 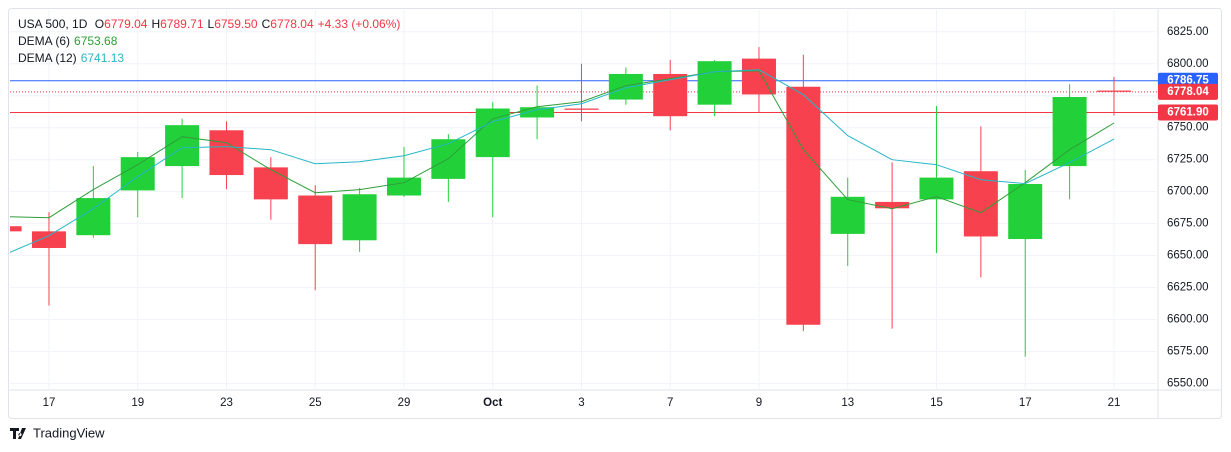 I want to click on y-tick-label: 6675.00, so click(x=1188, y=224).